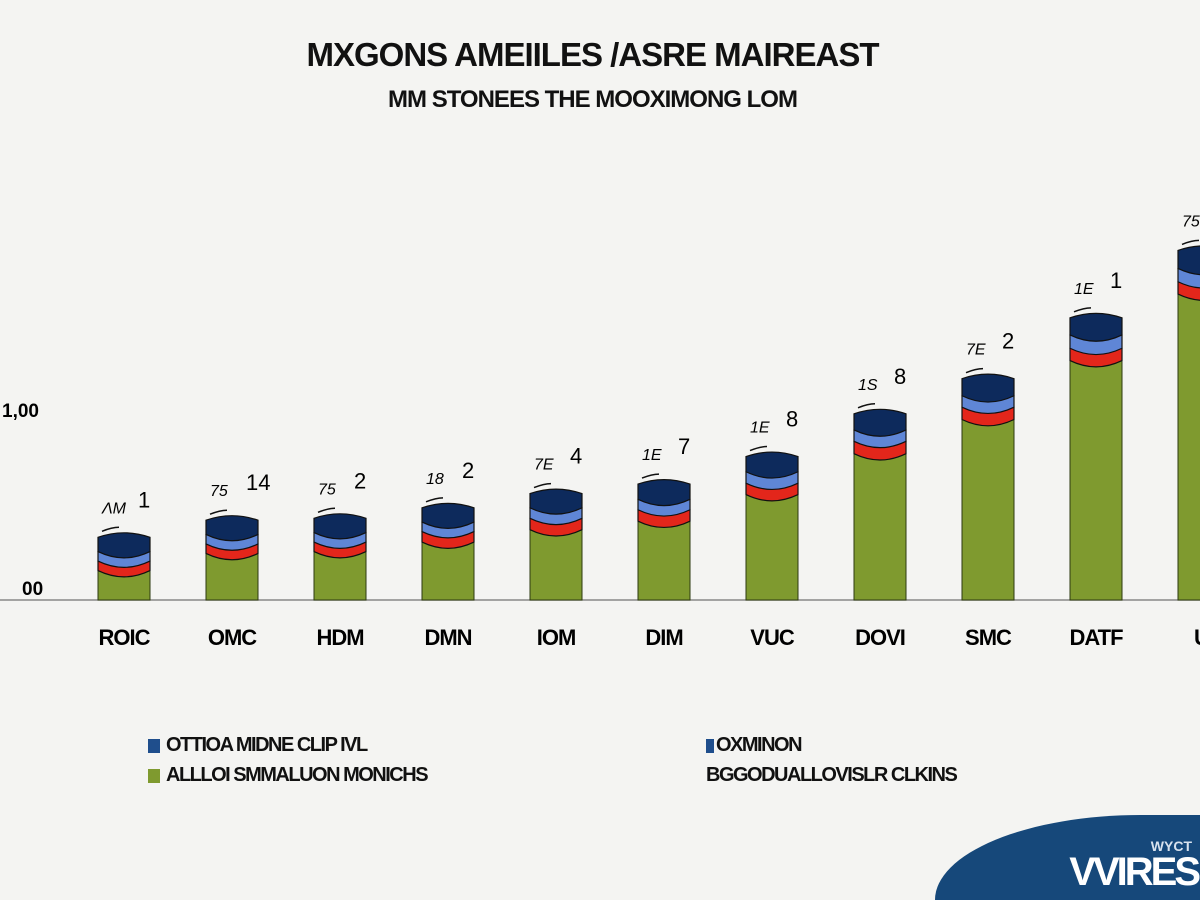  What do you see at coordinates (447, 637) in the screenshot?
I see `x-tick-label: DMN` at bounding box center [447, 637].